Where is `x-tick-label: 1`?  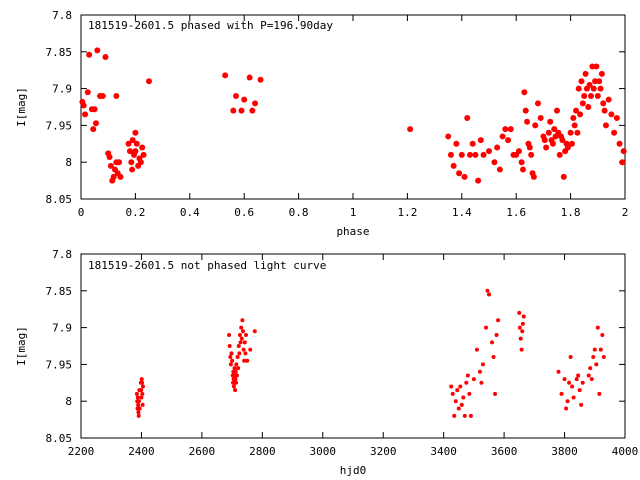
x-tick-label: 1 is located at coordinates (353, 212).